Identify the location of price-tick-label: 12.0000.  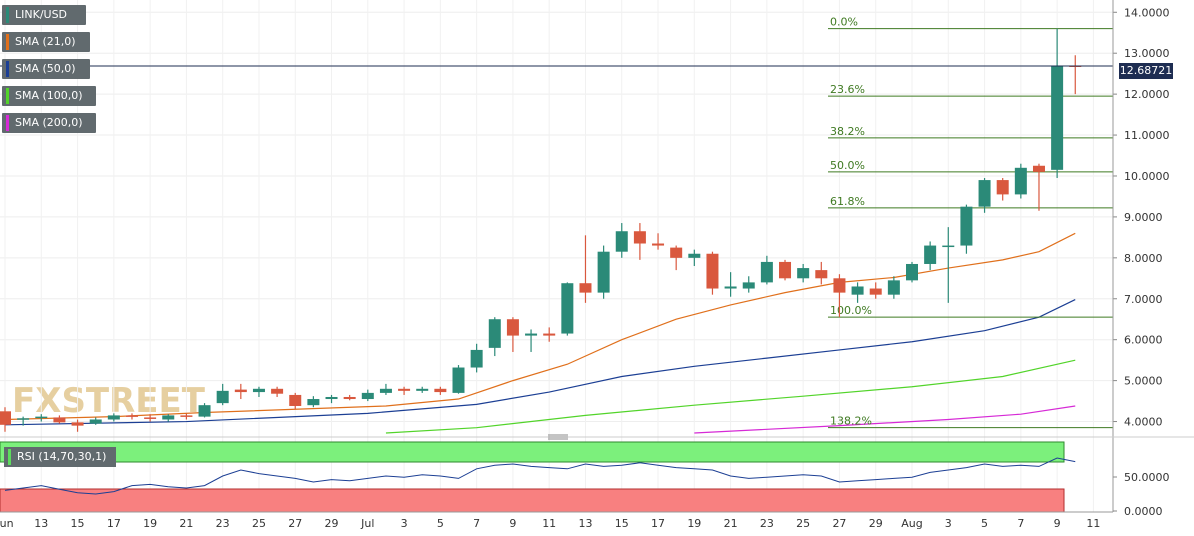
(1147, 94).